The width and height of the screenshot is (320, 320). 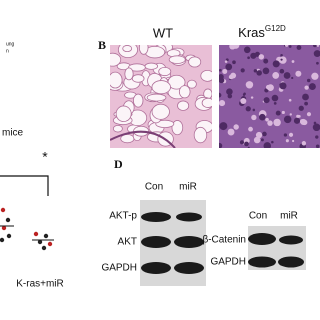 What do you see at coordinates (262, 32) in the screenshot?
I see `image-label: KrasG12D` at bounding box center [262, 32].